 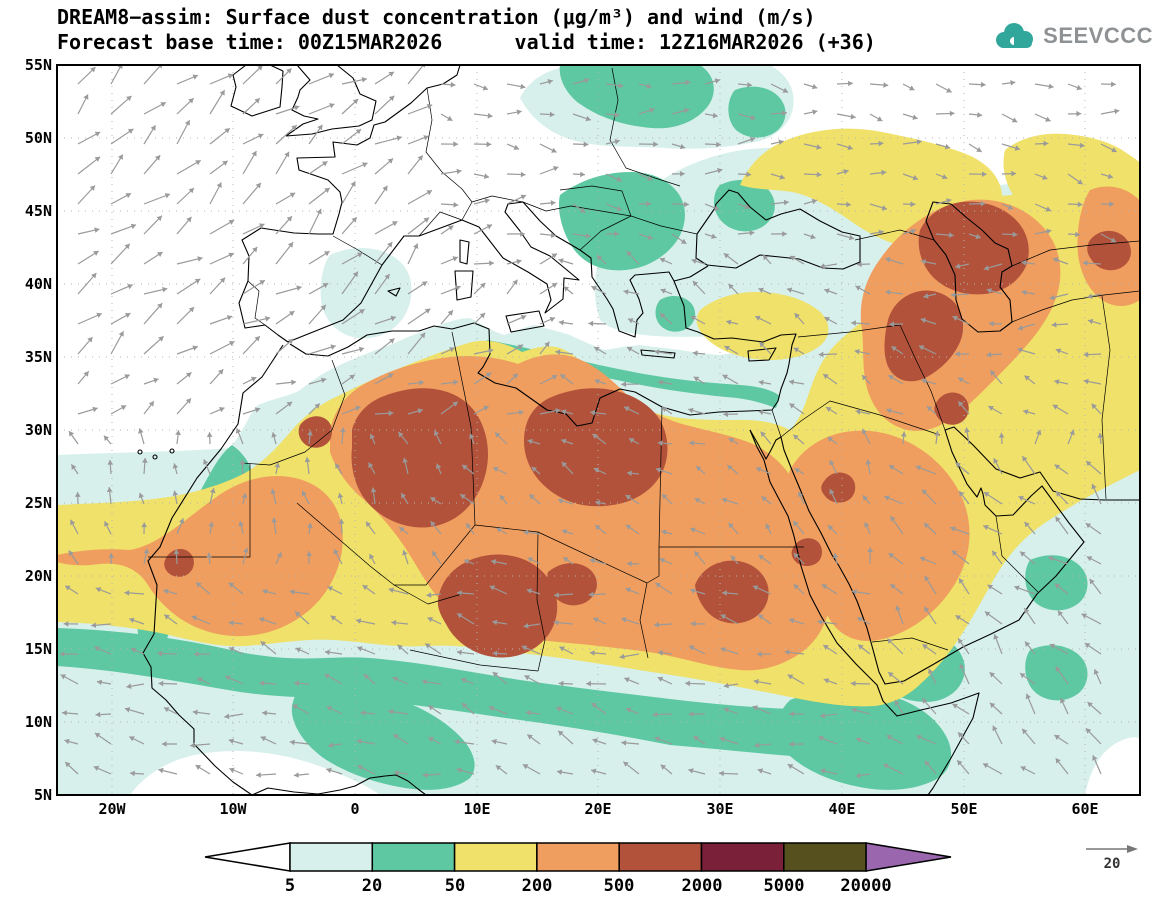 I want to click on coastline-islands, so click(x=582, y=300).